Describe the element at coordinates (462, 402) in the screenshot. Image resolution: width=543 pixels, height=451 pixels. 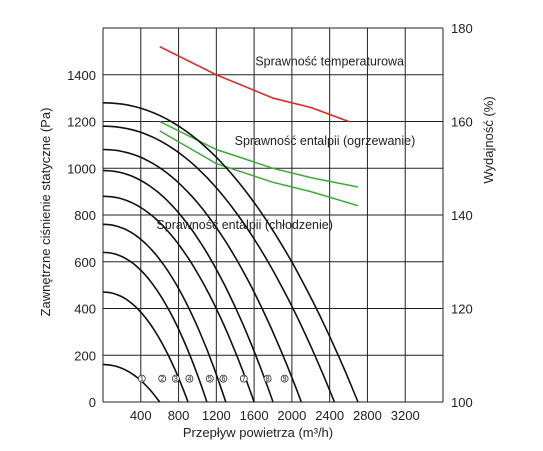
I see `y-right-tick-label: 100` at that location.